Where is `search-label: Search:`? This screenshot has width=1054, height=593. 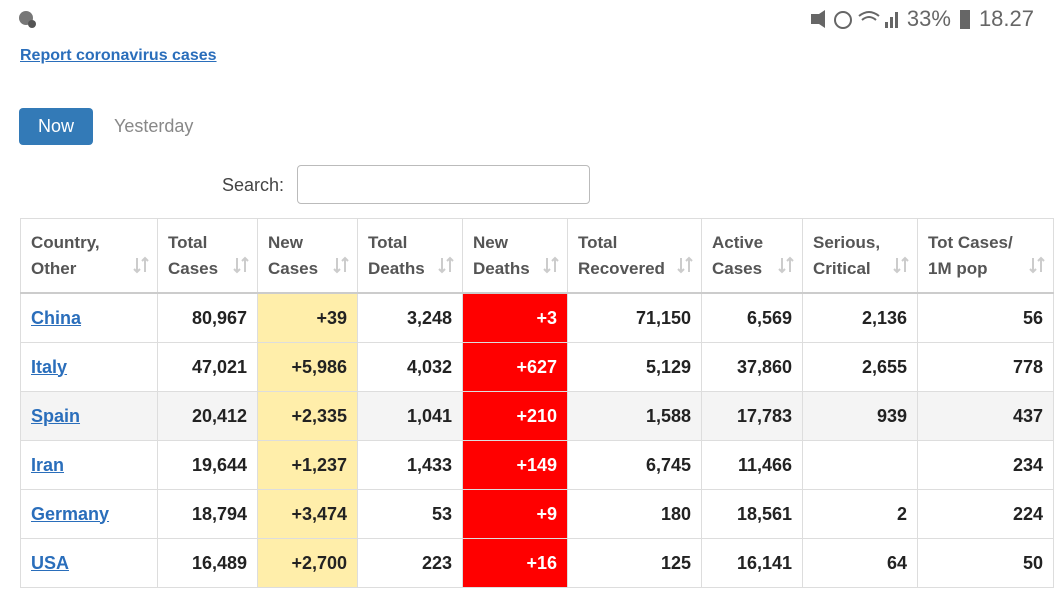
search-label: Search: is located at coordinates (253, 185).